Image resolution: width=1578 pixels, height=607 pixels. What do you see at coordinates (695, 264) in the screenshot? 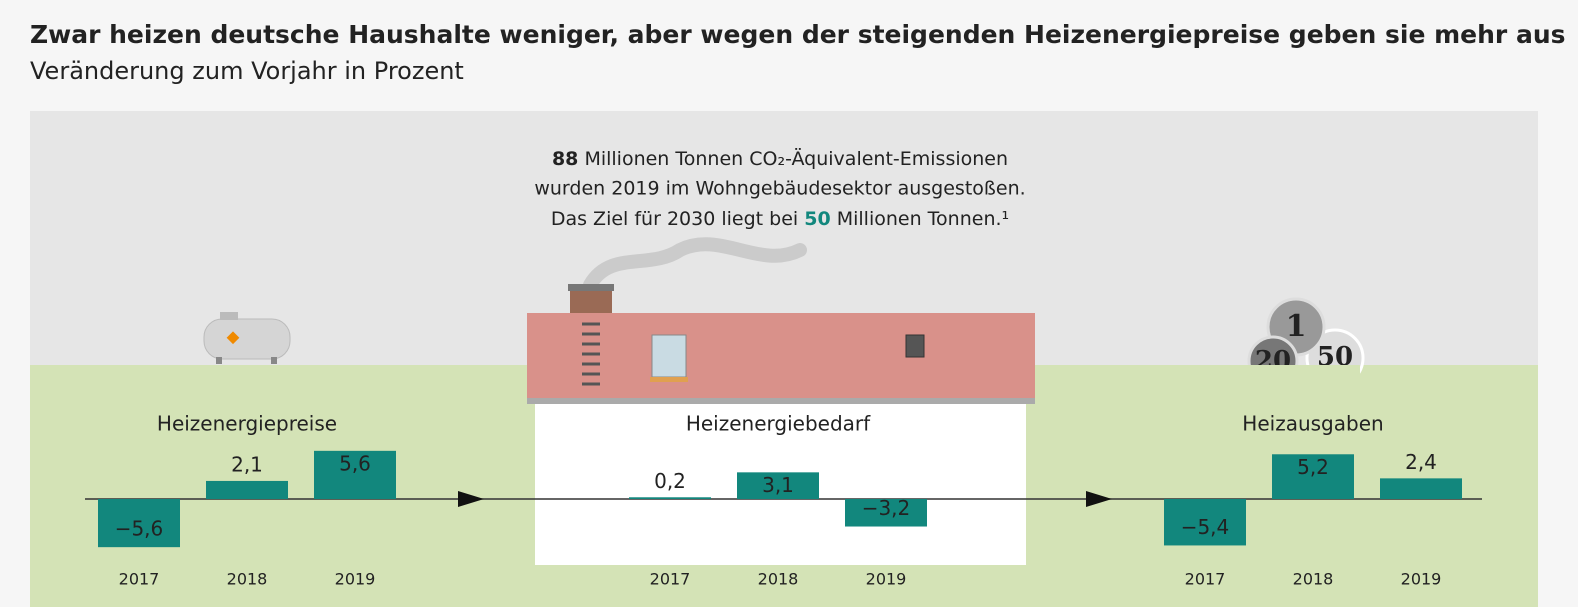
I see `smoke` at bounding box center [695, 264].